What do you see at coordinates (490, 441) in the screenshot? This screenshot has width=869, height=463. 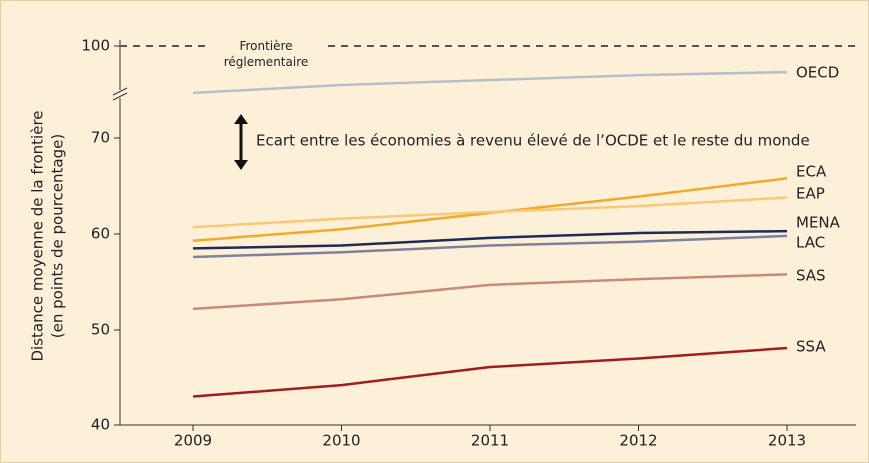 I see `x-tick-label: 2011` at bounding box center [490, 441].